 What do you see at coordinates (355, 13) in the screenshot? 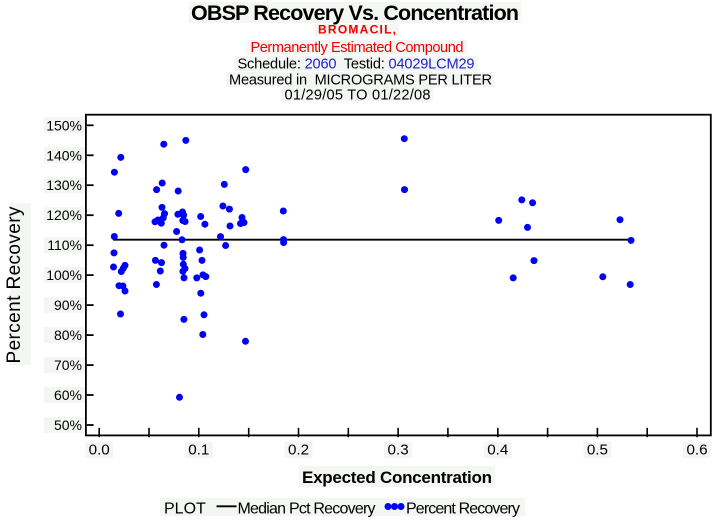
I see `svg-text:OBSP Recovery Vs. Concentratio: OBSP Recovery Vs. Concentration` at bounding box center [355, 13].